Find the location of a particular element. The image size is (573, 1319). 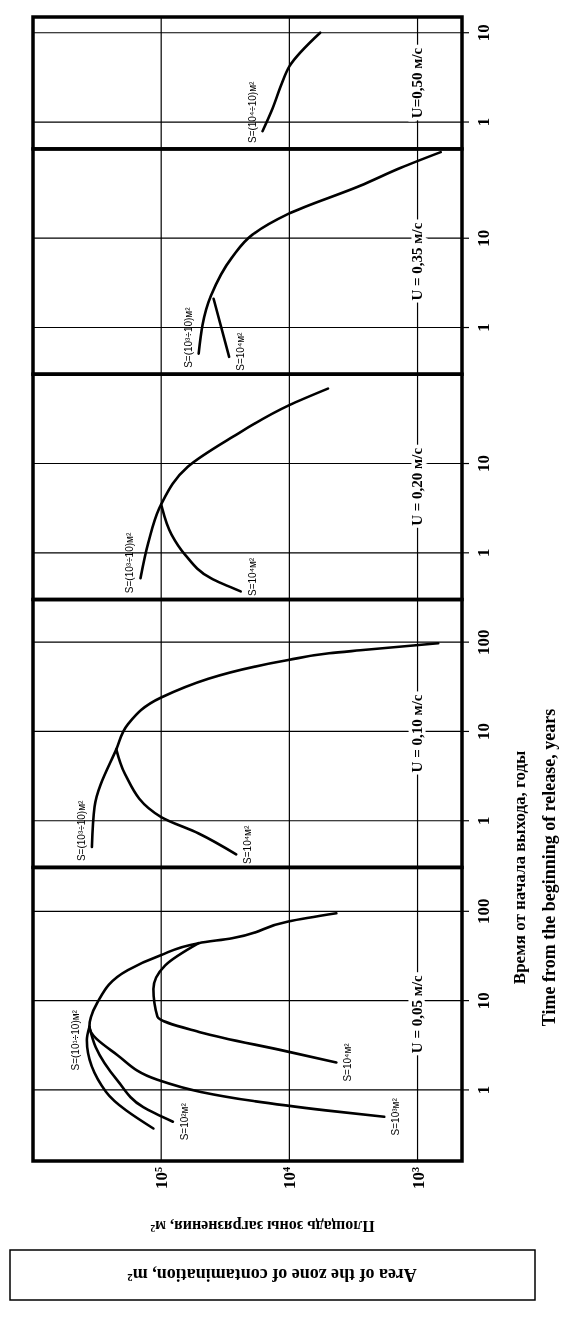

text: S=(10⁴÷10)м² is located at coordinates (252, 112).